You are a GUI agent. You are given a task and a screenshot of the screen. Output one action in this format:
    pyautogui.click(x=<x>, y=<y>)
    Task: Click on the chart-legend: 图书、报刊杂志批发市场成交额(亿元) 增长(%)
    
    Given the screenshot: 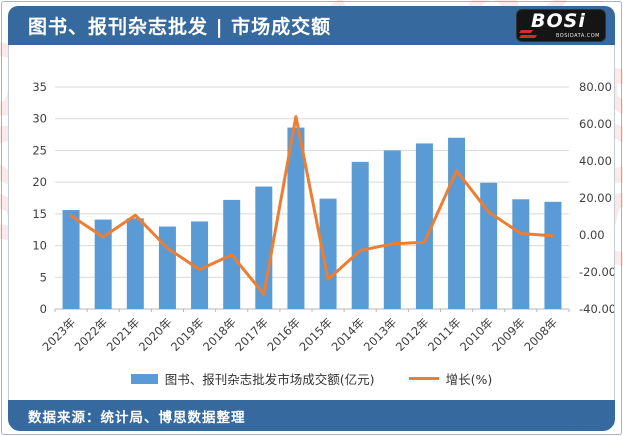 What is the action you would take?
    pyautogui.click(x=311, y=378)
    